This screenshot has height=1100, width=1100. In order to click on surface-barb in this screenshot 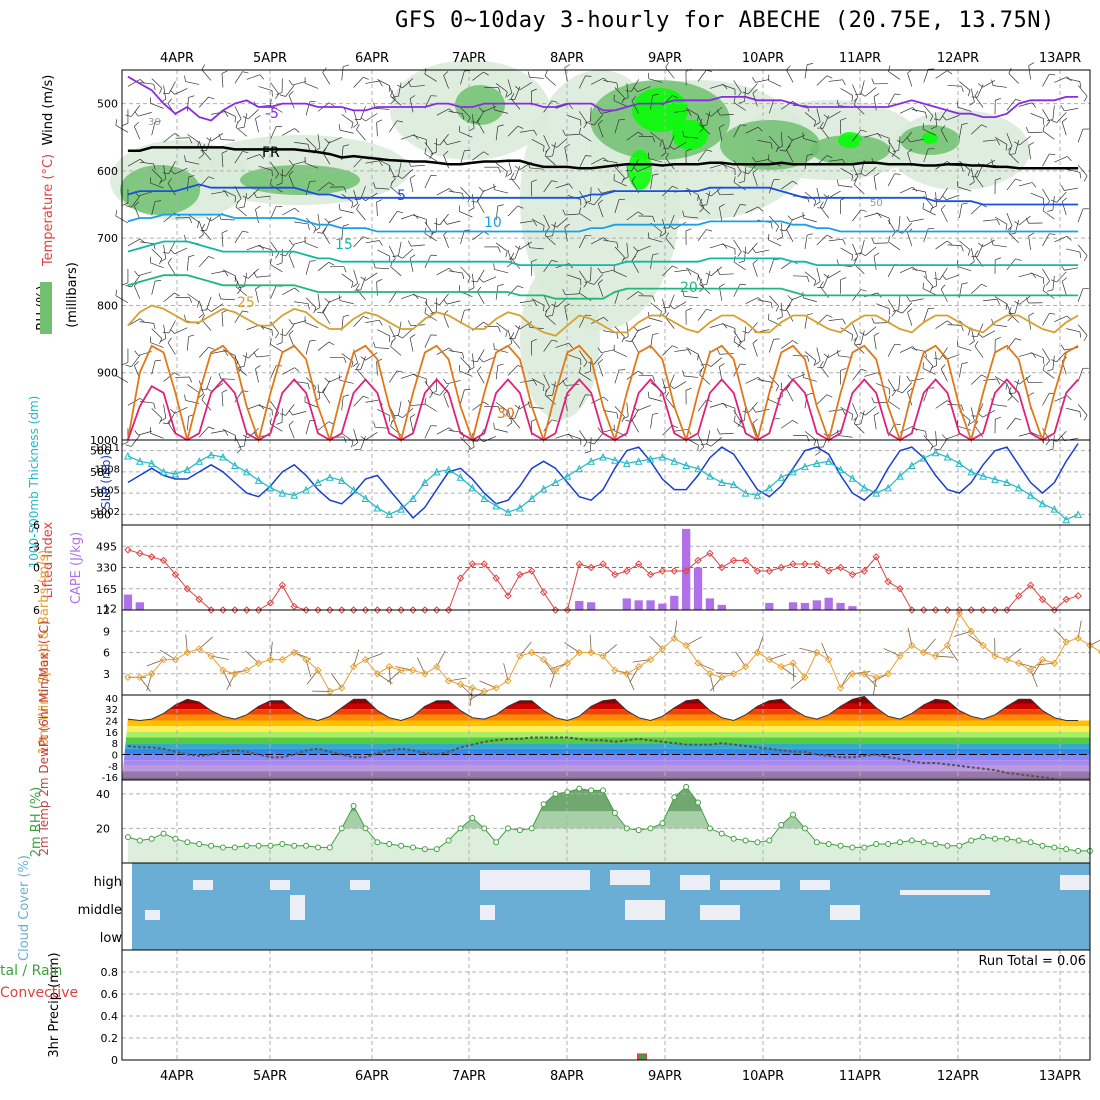, I will do `click(572, 647)`.